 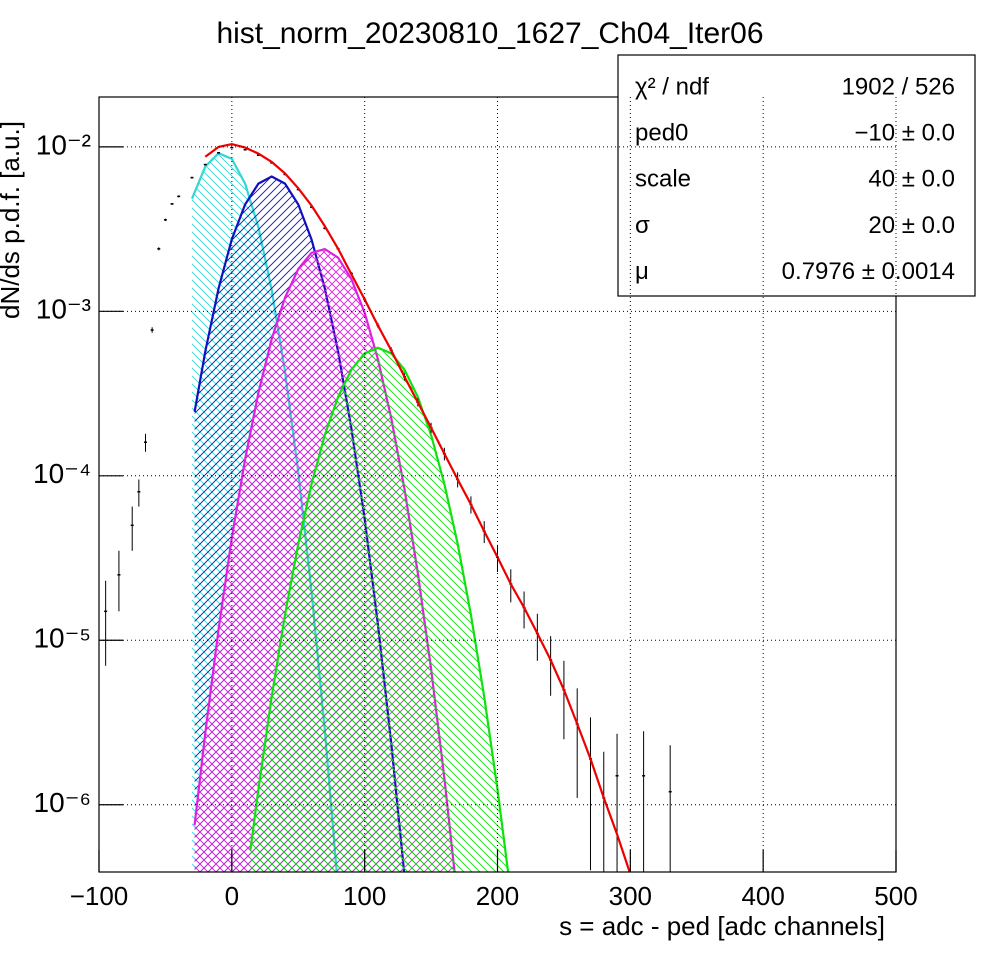 What do you see at coordinates (630, 896) in the screenshot?
I see `x-tick-label: 300` at bounding box center [630, 896].